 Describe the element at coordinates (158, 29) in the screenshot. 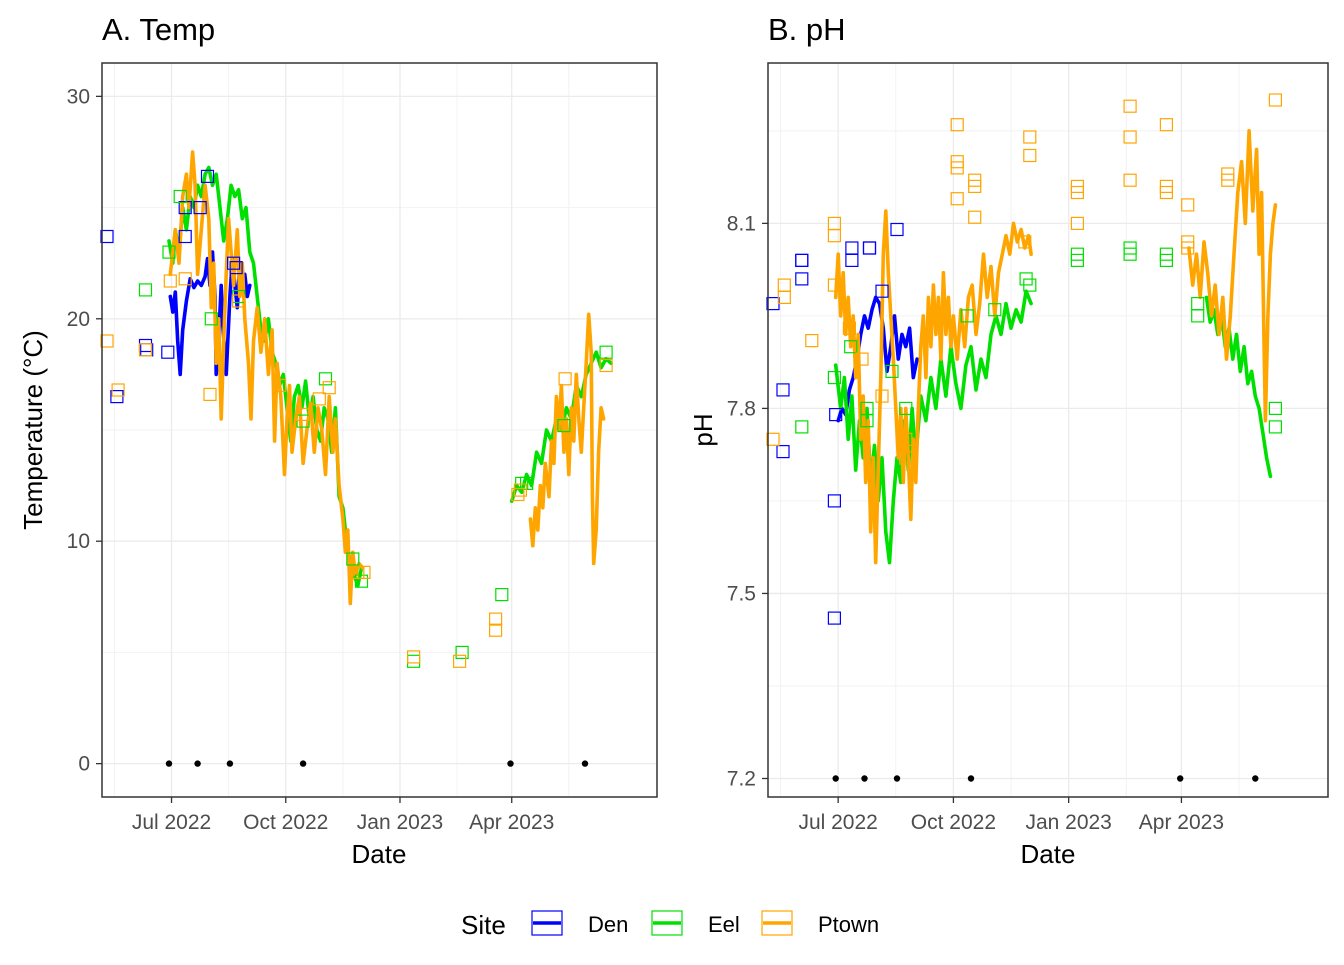

I see `panel-title-temp: A. Temp` at that location.